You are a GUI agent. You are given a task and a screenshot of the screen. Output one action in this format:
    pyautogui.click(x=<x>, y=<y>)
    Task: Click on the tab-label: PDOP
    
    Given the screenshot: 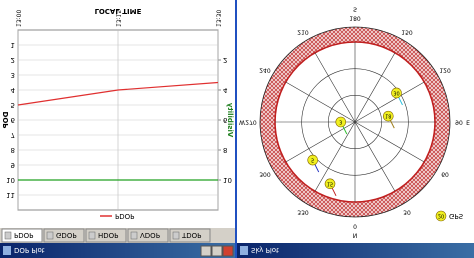 What is the action you would take?
    pyautogui.click(x=23, y=235)
    